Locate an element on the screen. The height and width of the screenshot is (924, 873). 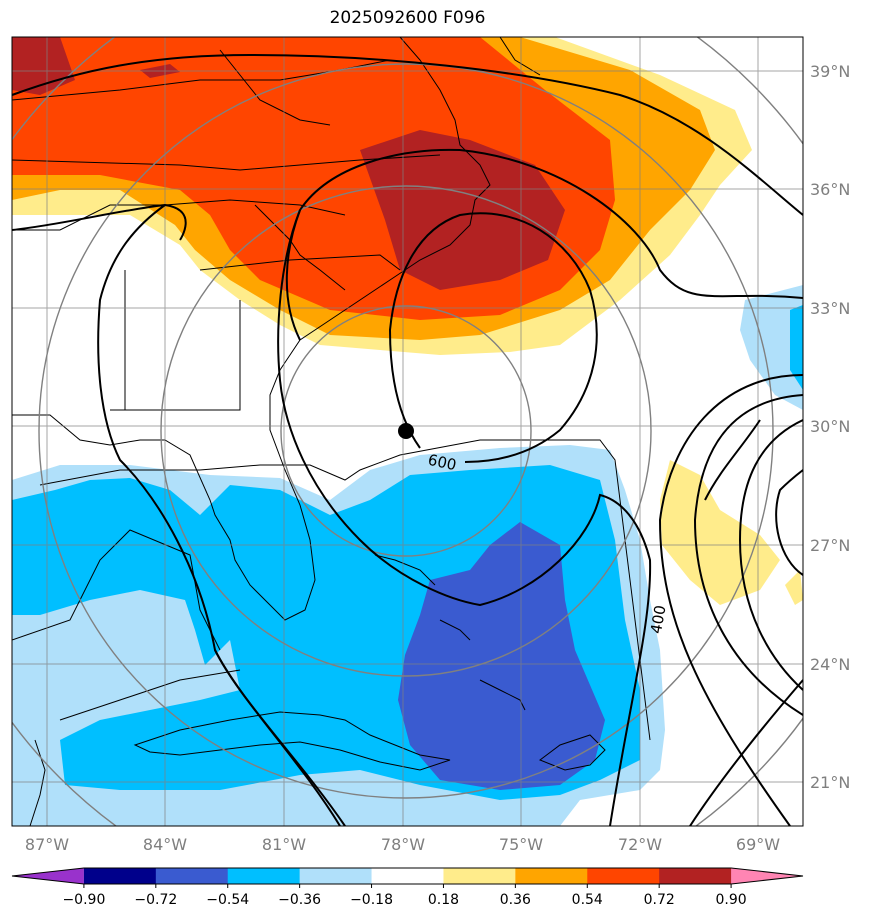
colorbar-tick-label: −0.72 is located at coordinates (155, 900).